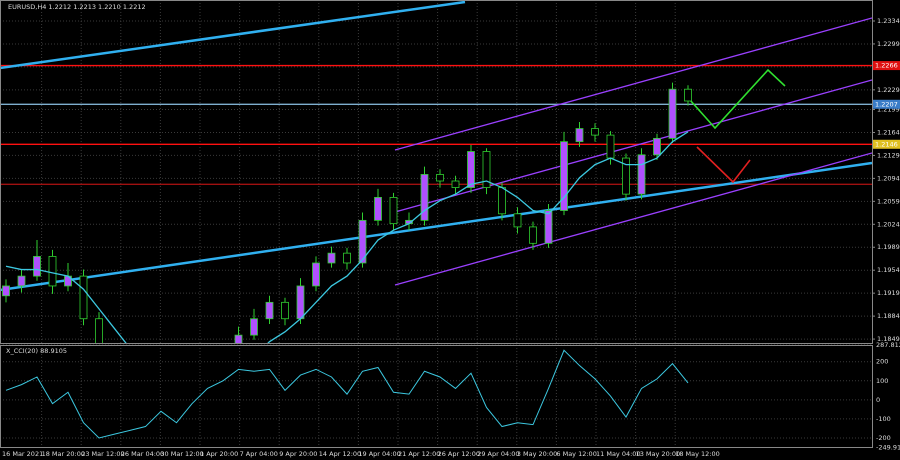  What do you see at coordinates (233, 35) in the screenshot?
I see `trendline` at bounding box center [233, 35].